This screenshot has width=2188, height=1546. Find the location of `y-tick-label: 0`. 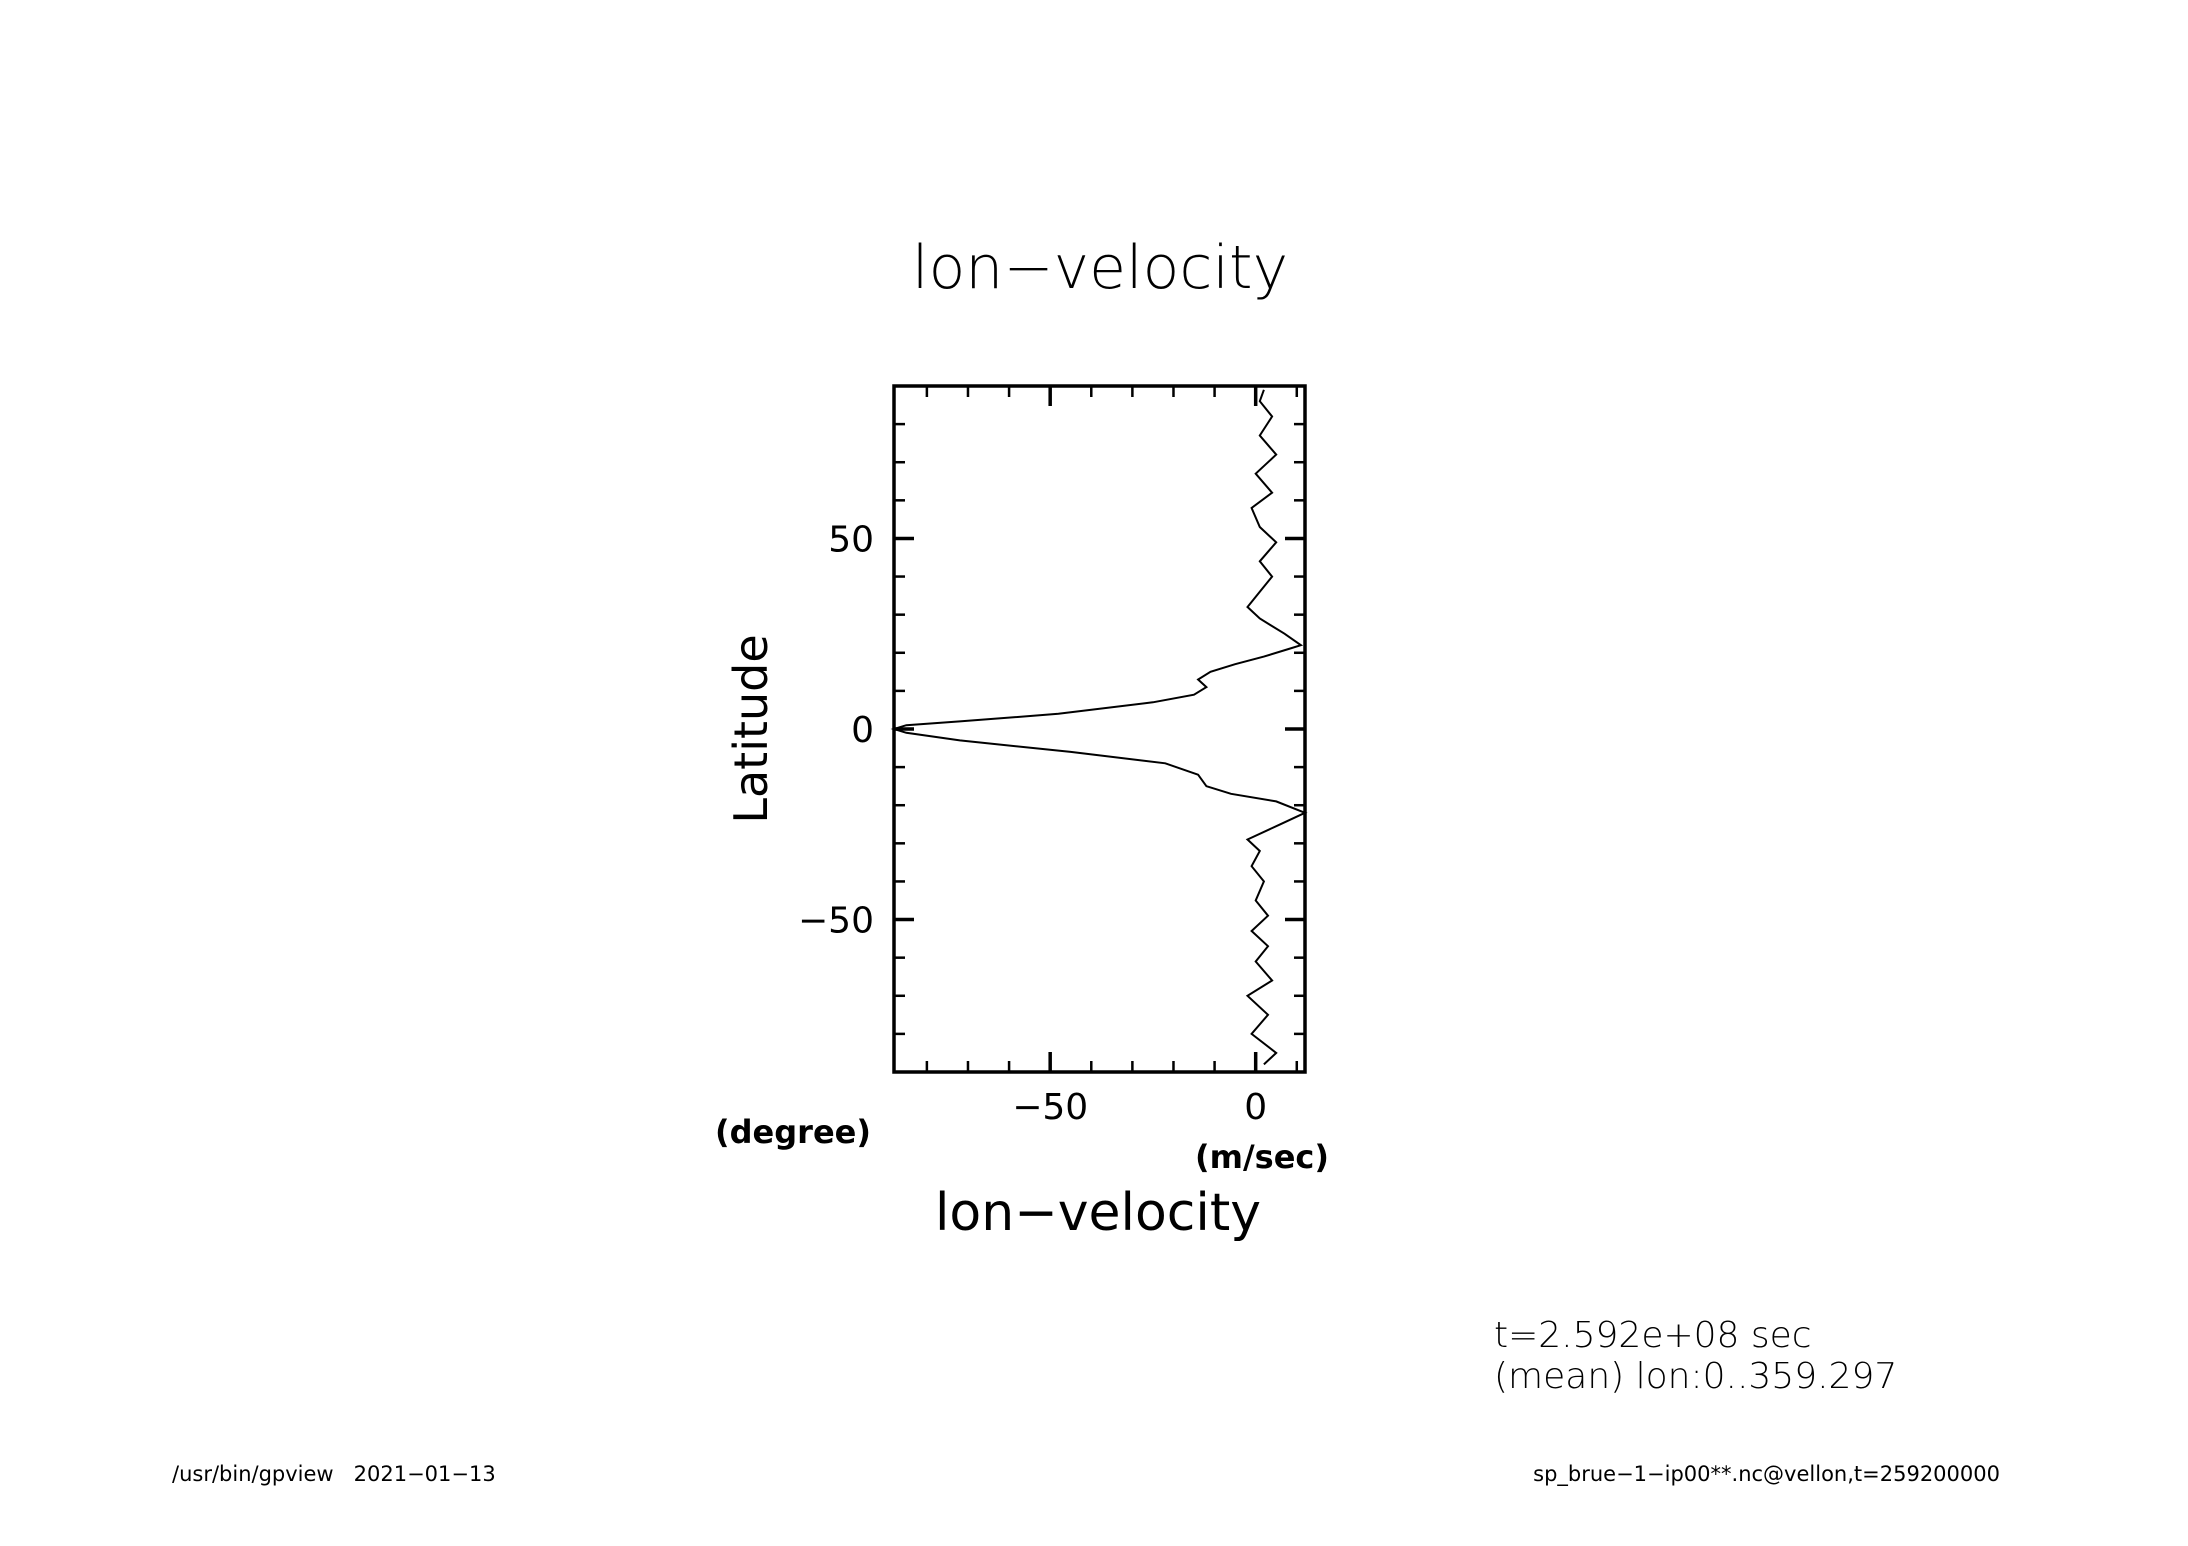

y-tick-label: 0 is located at coordinates (862, 730).